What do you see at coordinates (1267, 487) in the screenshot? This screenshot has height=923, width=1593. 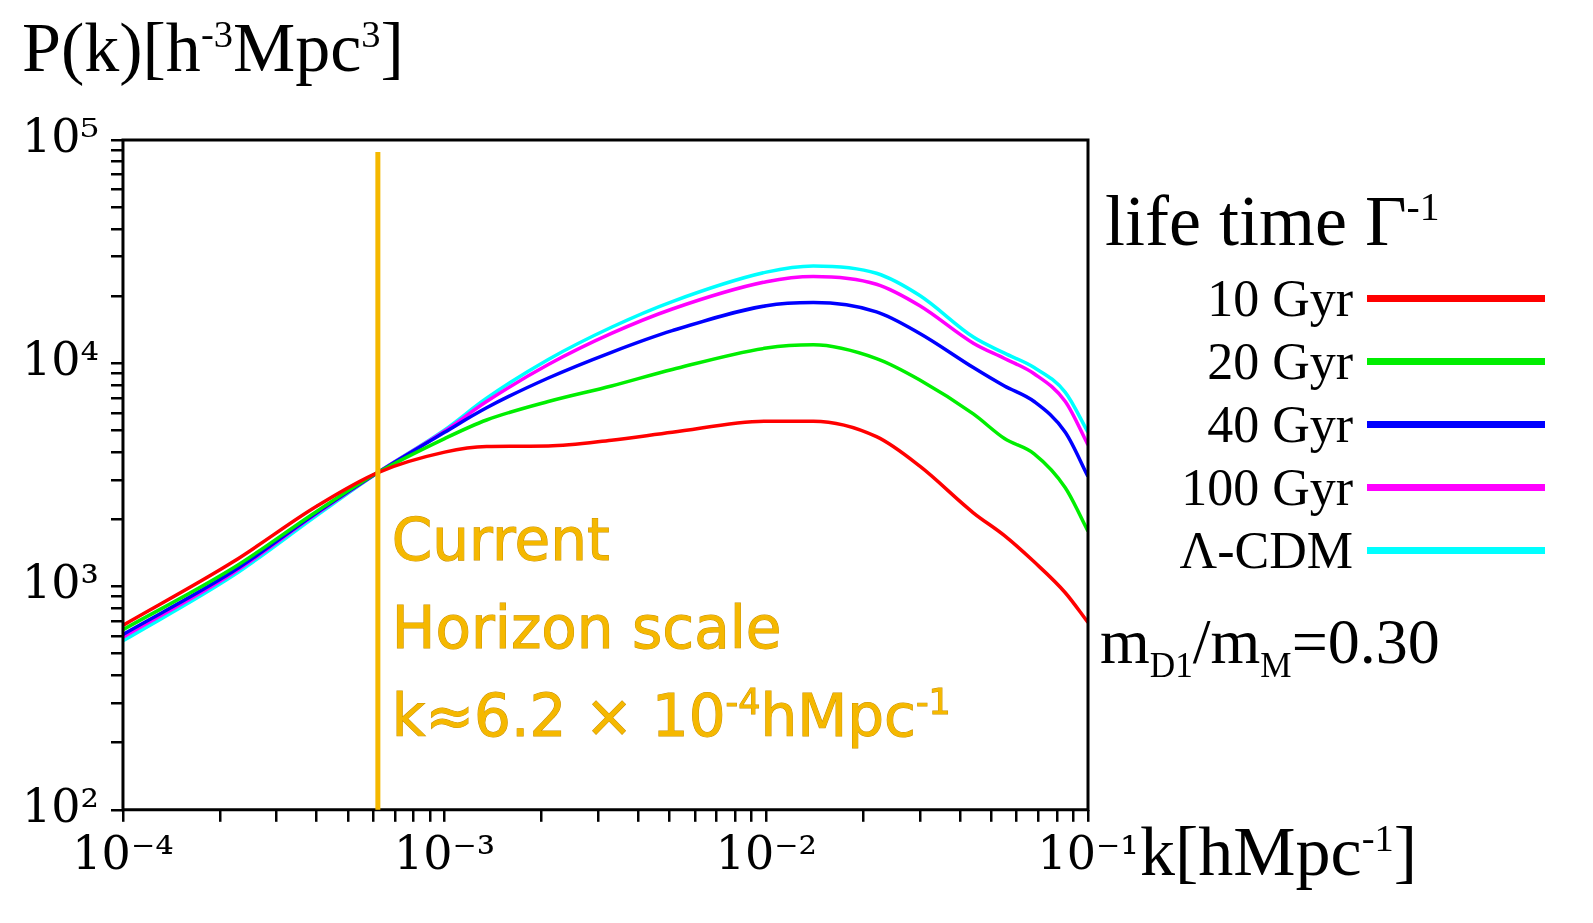 I see `legend-label: 100 Gyr` at bounding box center [1267, 487].